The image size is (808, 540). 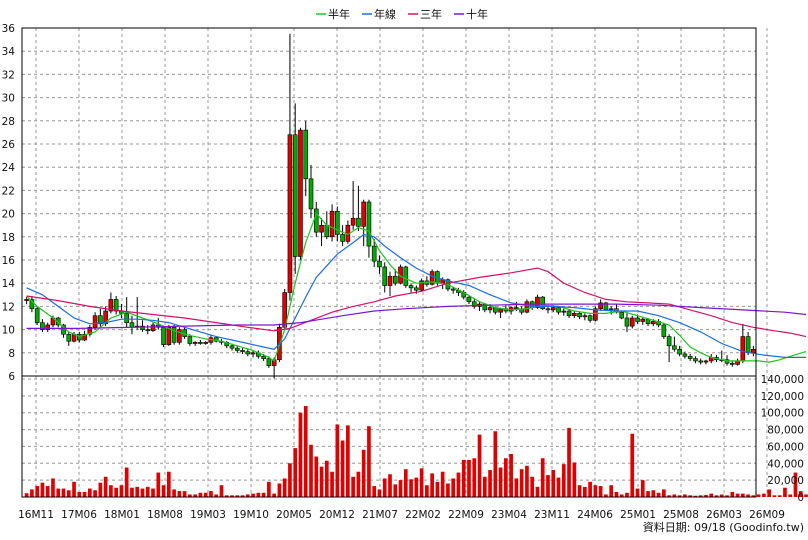 I want to click on x-tick-label: 21M07, so click(x=380, y=515).